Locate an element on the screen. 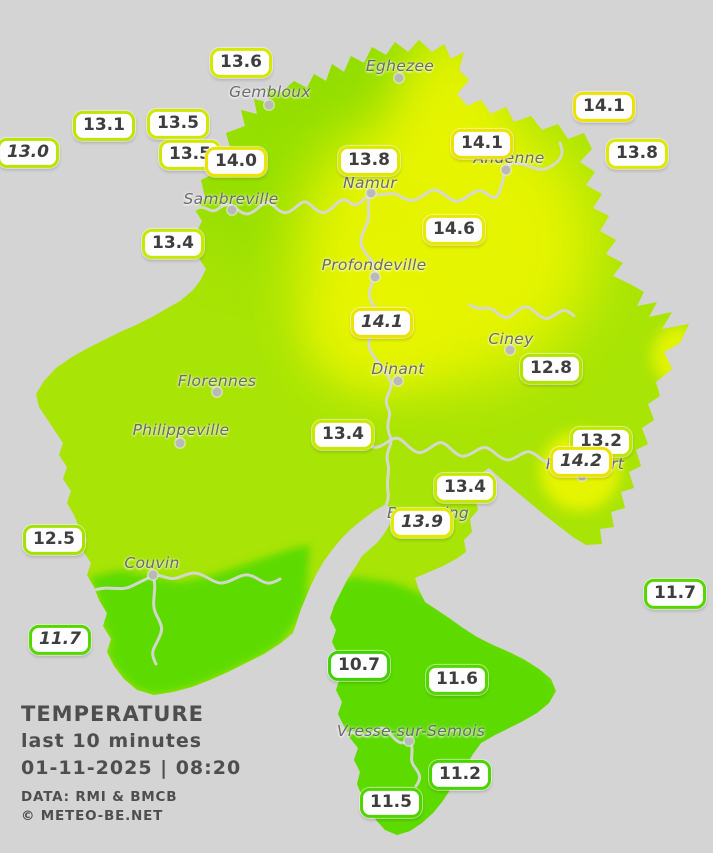 This screenshot has height=853, width=713. city-label: Eghezee is located at coordinates (400, 66).